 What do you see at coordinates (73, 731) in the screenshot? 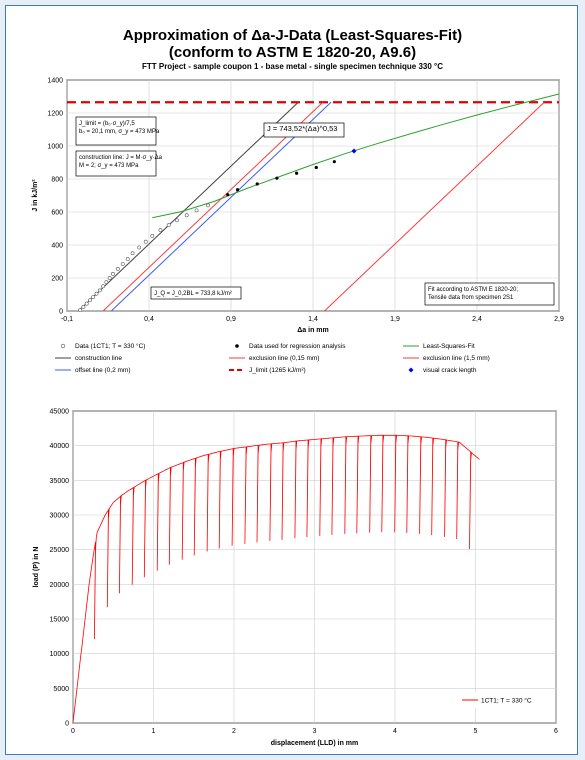
I see `x-tick-label: 0` at bounding box center [73, 731].